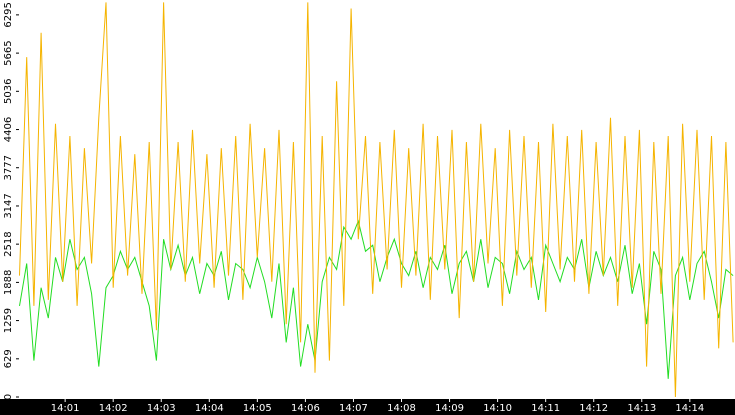  Describe the element at coordinates (8, 52) in the screenshot. I see `y-tick-label: 5665` at that location.